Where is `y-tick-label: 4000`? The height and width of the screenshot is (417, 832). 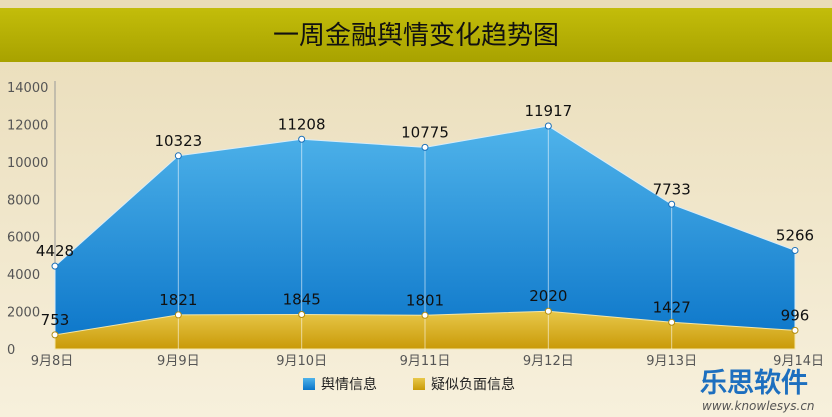
y-tick-label: 4000 is located at coordinates (23, 275).